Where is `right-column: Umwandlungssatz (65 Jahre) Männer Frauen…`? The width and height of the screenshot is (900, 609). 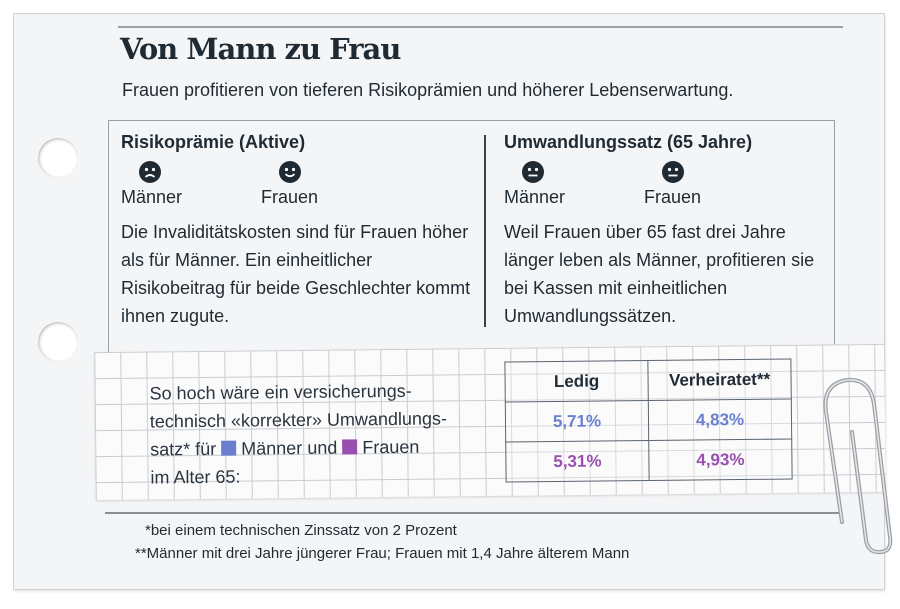 right-column: Umwandlungssatz (65 Jahre) Männer Frauen… is located at coordinates (669, 231).